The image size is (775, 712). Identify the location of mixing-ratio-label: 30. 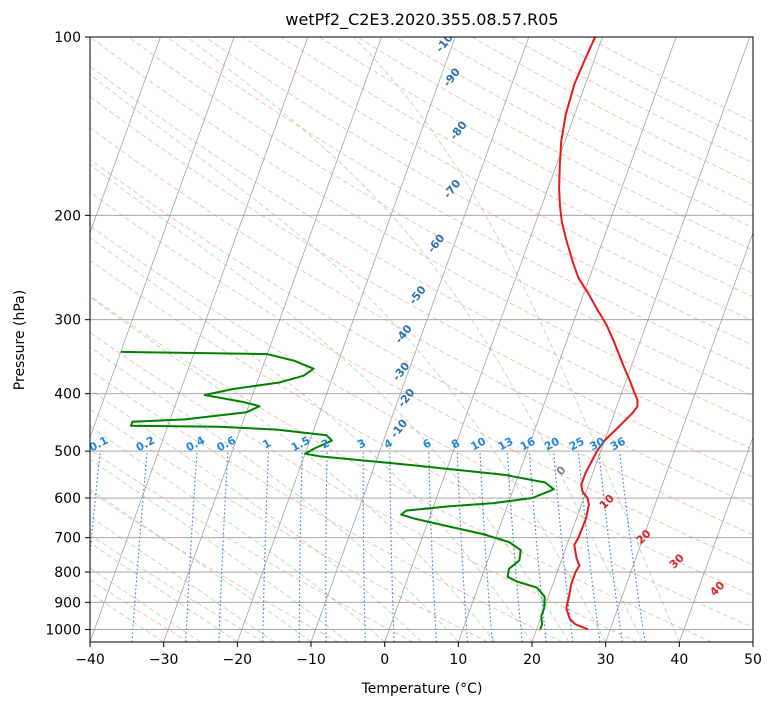
(597, 444).